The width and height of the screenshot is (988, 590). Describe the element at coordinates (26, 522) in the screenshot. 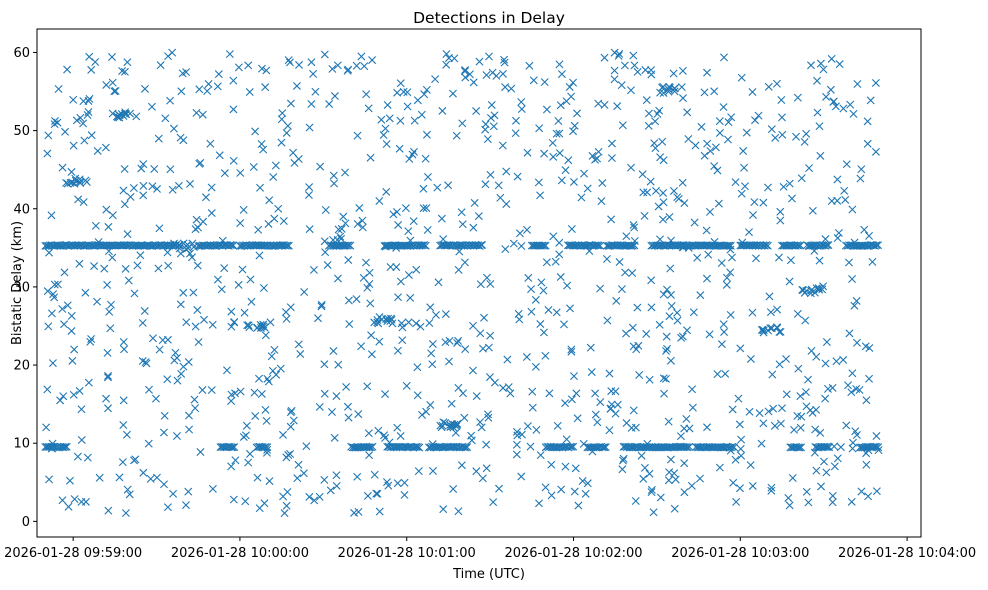

I see `y-tick-label: 0` at that location.